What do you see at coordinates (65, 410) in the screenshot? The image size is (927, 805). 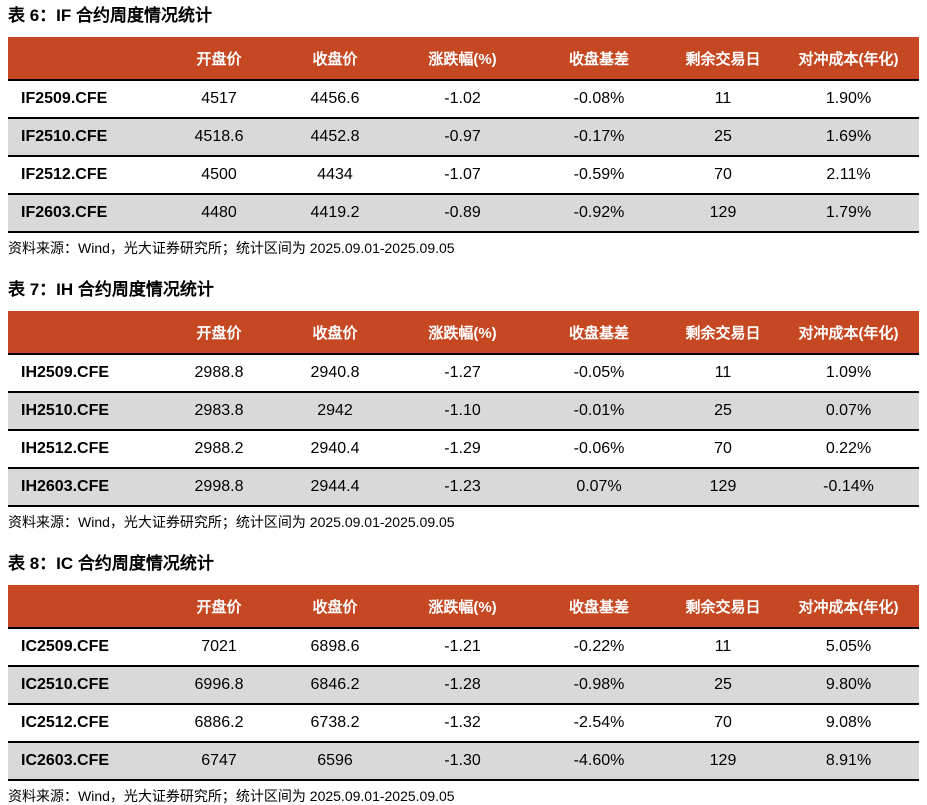 I see `contract-cell: IH2510.CFE` at bounding box center [65, 410].